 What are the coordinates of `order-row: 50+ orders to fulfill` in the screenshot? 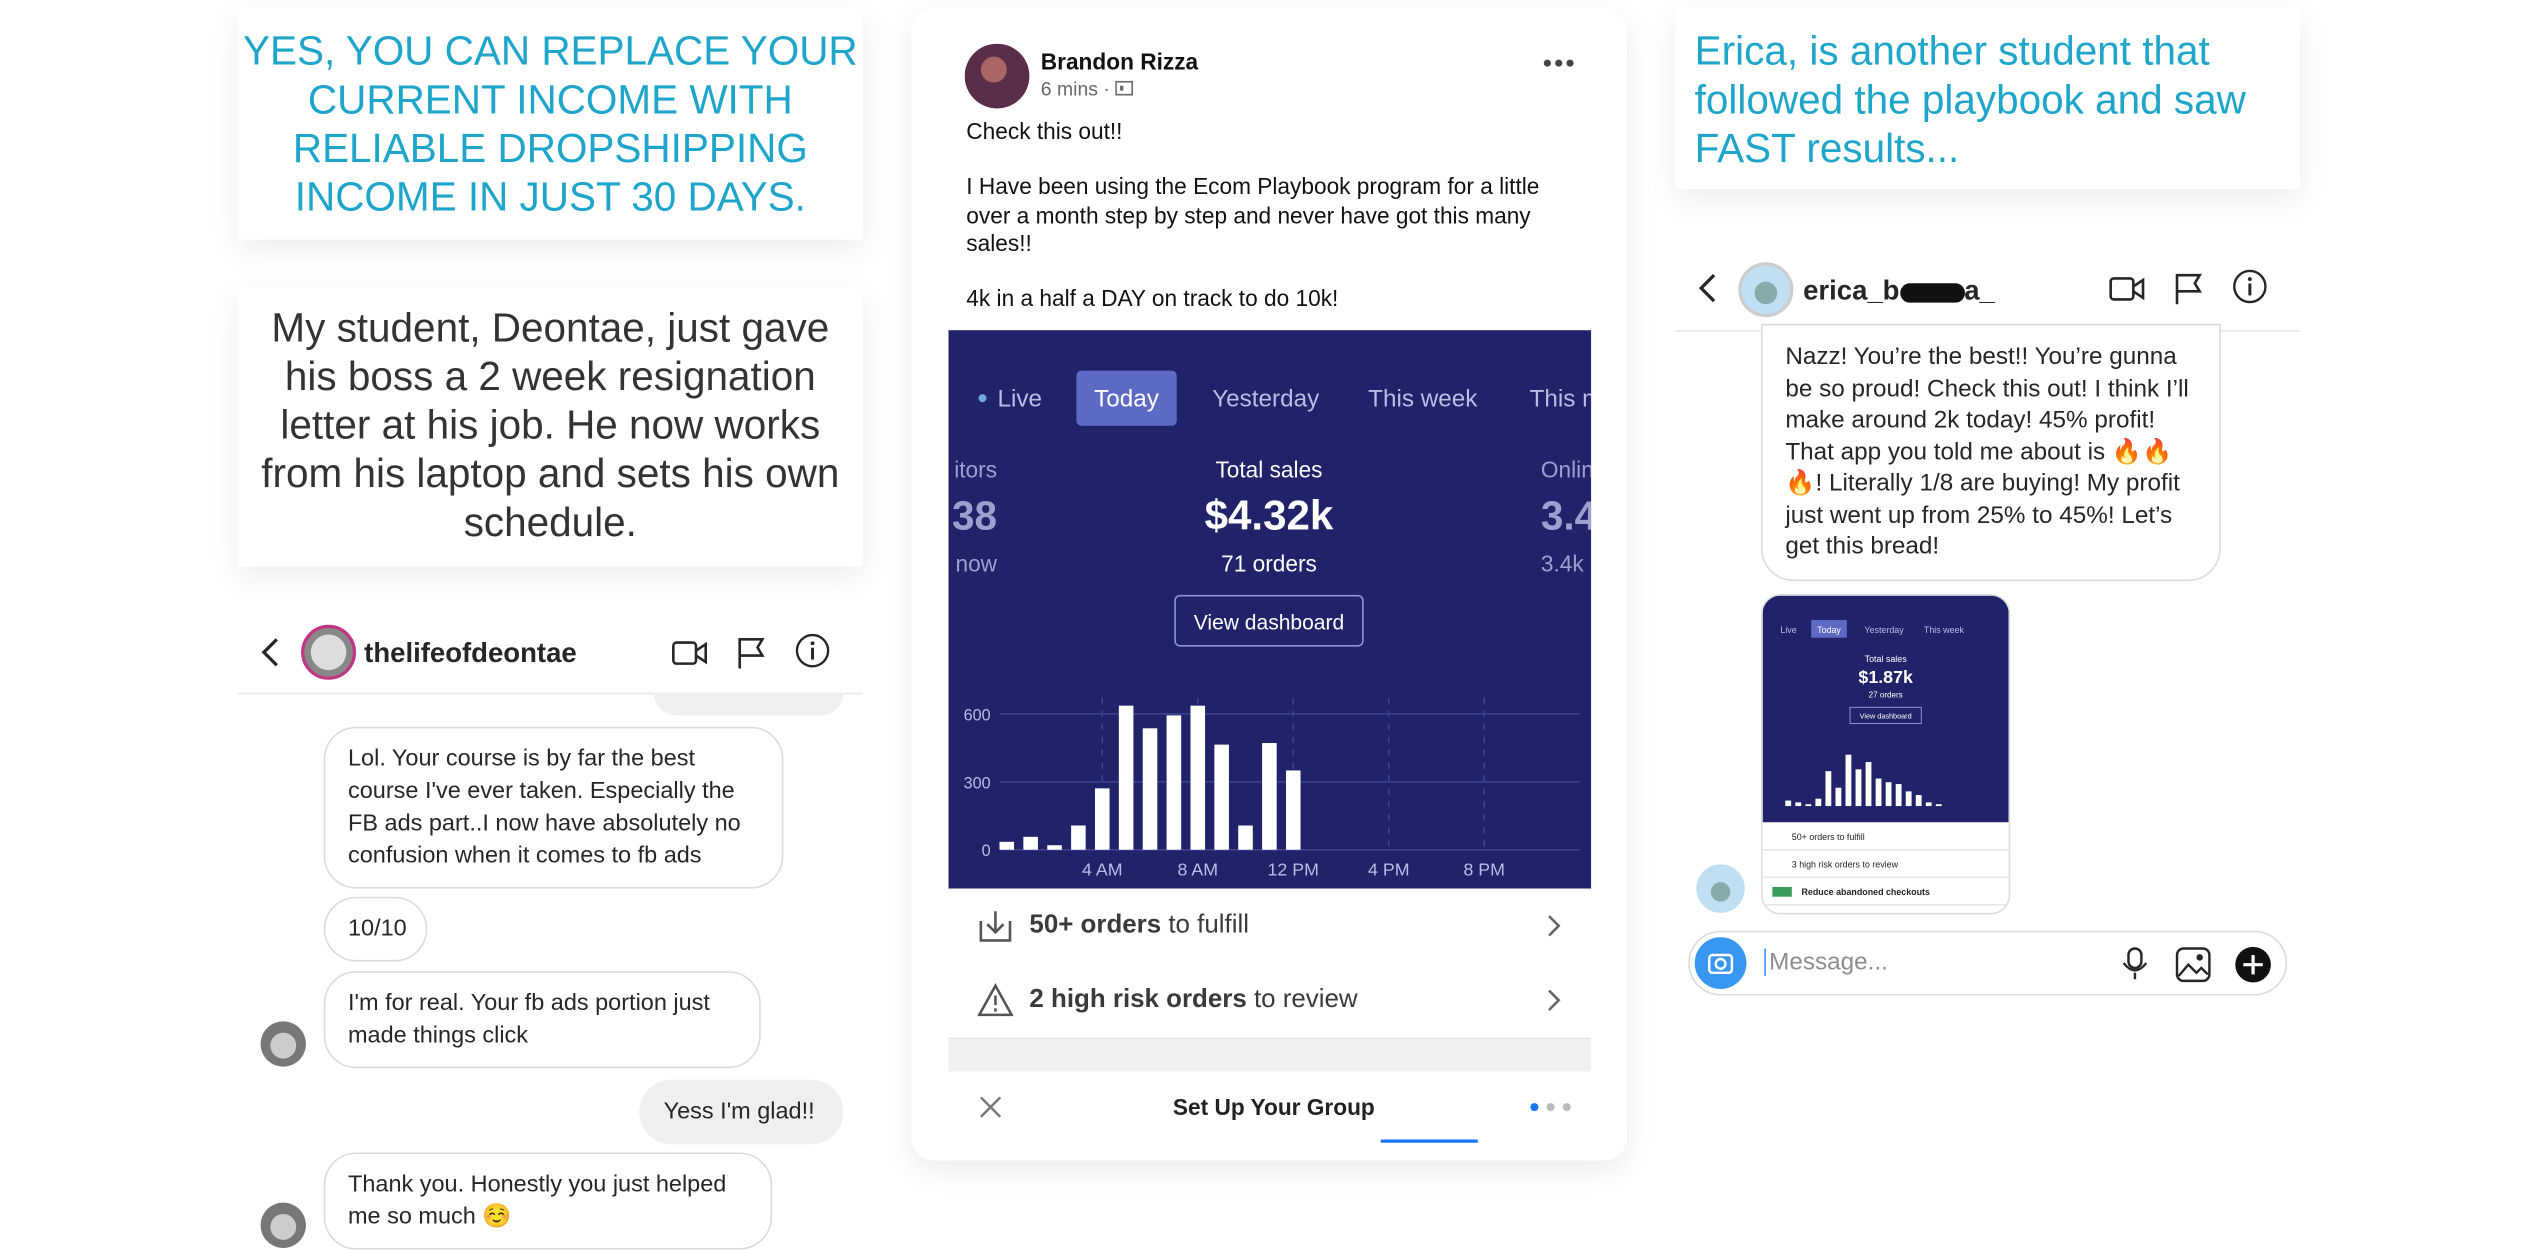 It's located at (1270, 926).